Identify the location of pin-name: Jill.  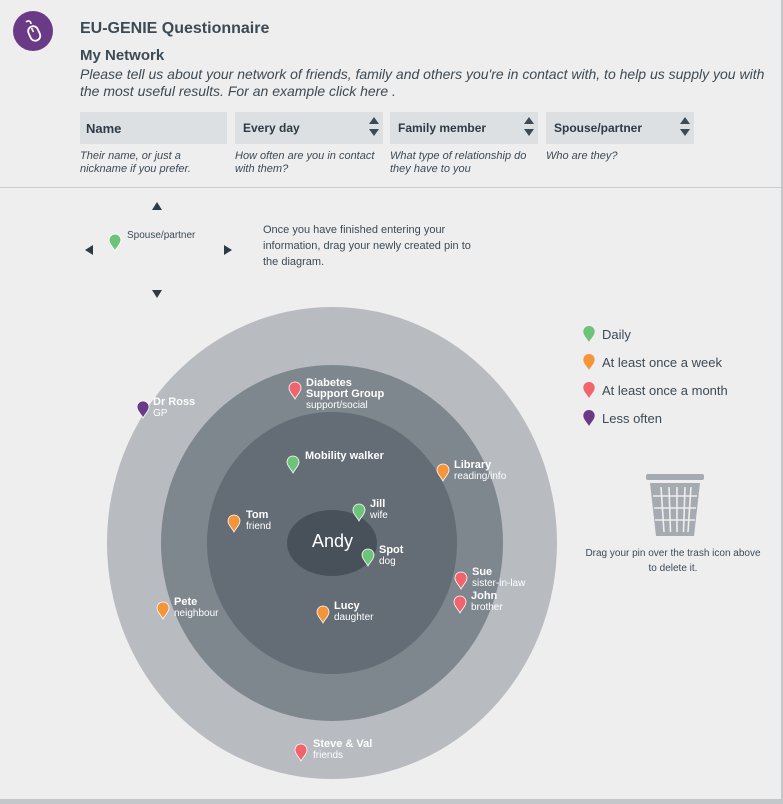
(378, 504).